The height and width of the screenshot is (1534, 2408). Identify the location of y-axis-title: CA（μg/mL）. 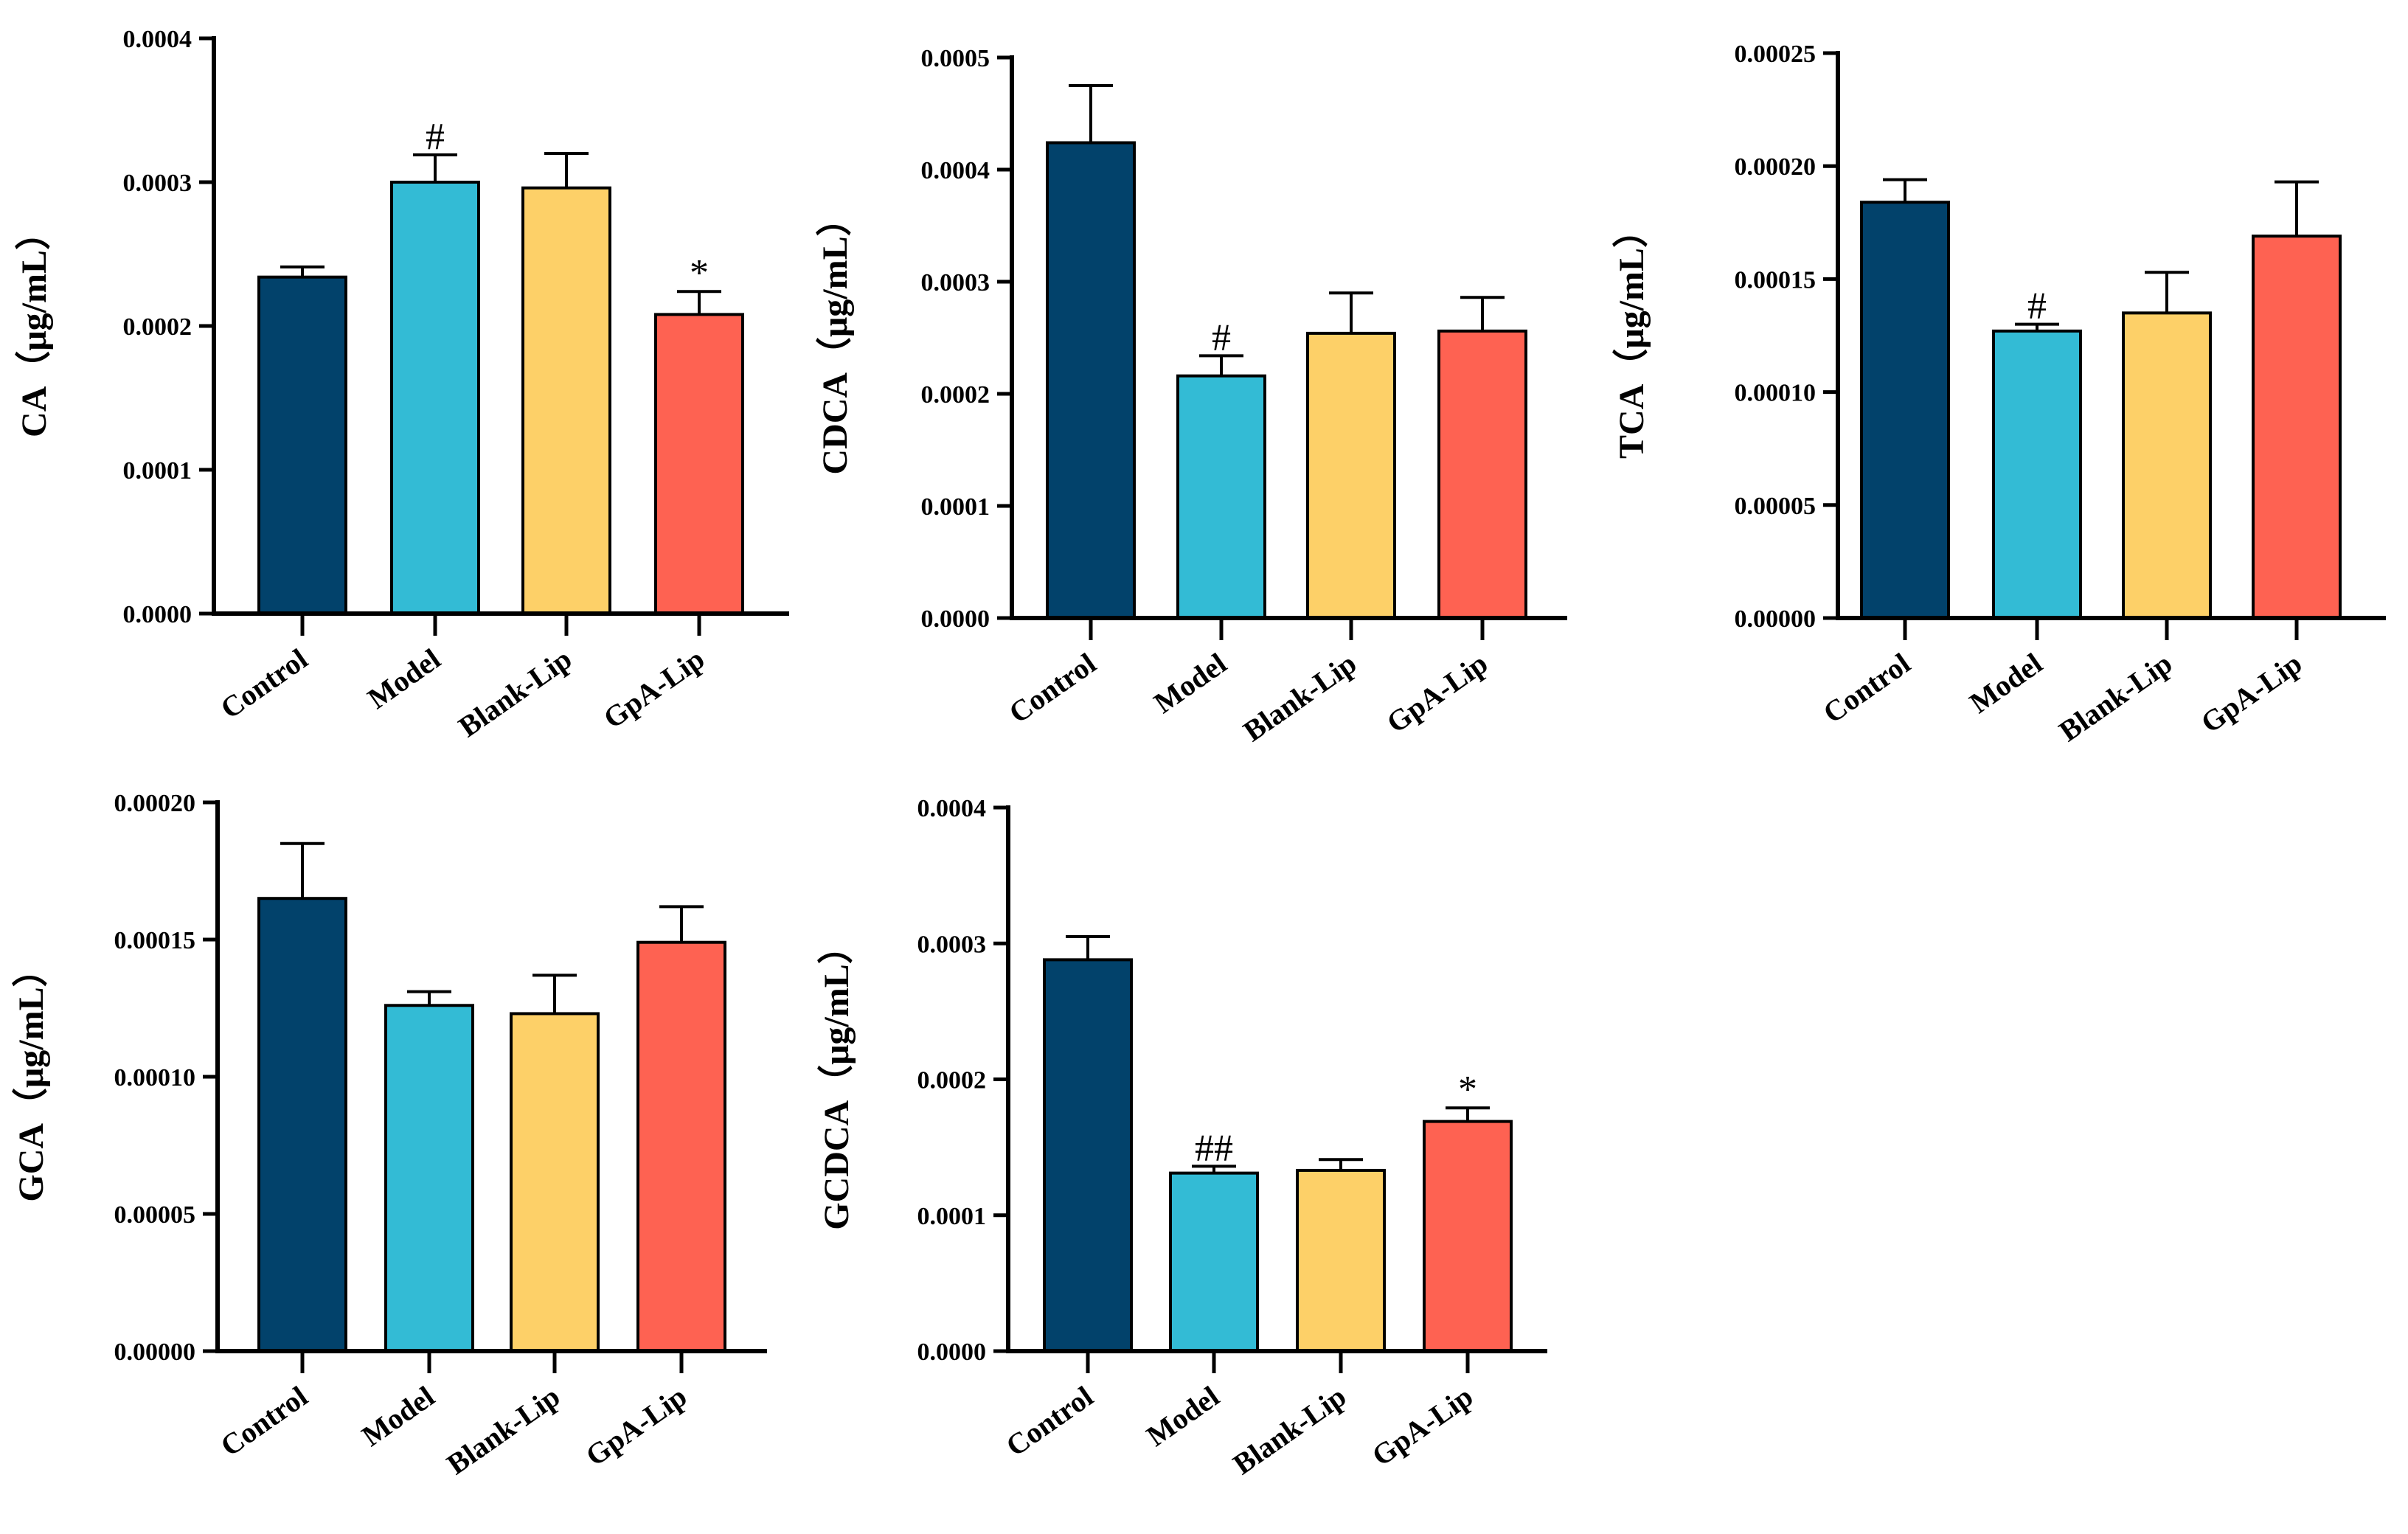
(34, 326).